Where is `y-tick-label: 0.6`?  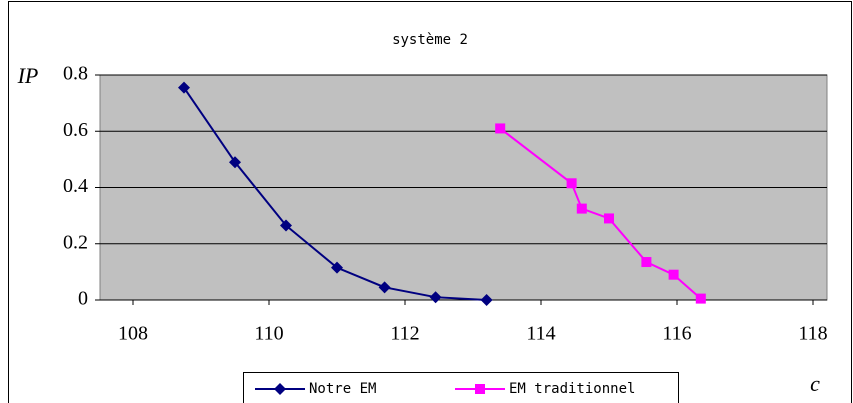 y-tick-label: 0.6 is located at coordinates (75, 130).